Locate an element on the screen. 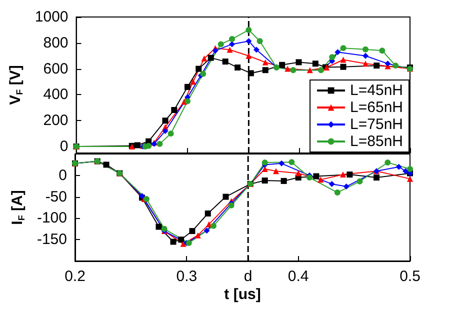 The height and width of the screenshot is (312, 450). x-axis-title: t [us] is located at coordinates (242, 294).